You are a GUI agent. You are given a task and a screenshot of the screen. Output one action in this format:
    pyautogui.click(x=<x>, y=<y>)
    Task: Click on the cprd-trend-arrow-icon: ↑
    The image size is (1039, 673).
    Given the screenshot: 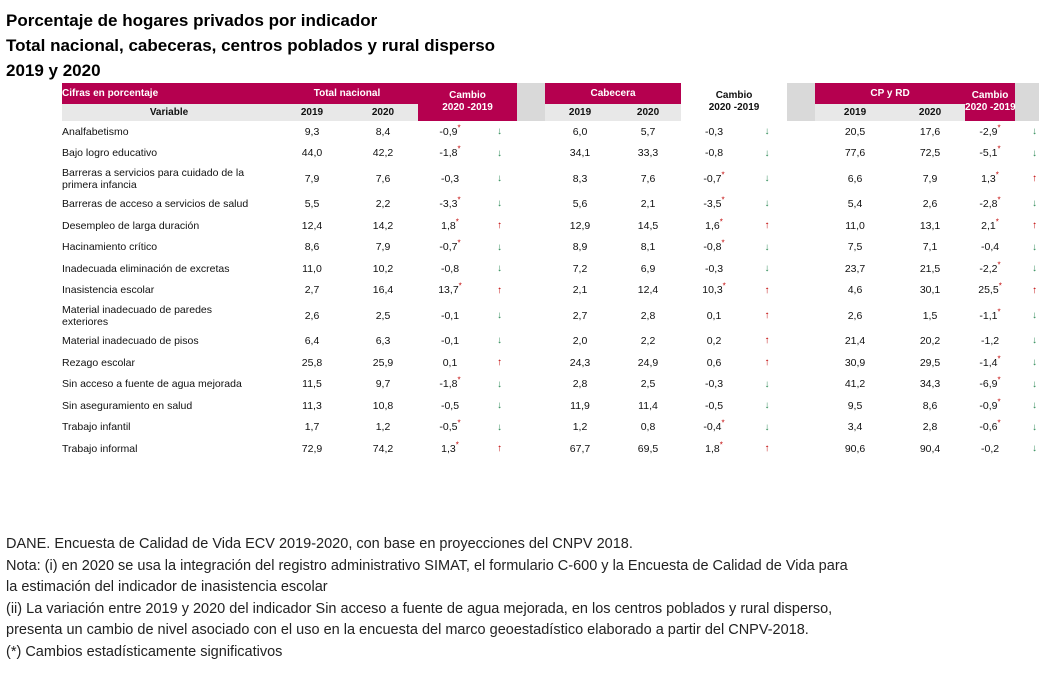 What is the action you would take?
    pyautogui.click(x=1035, y=179)
    